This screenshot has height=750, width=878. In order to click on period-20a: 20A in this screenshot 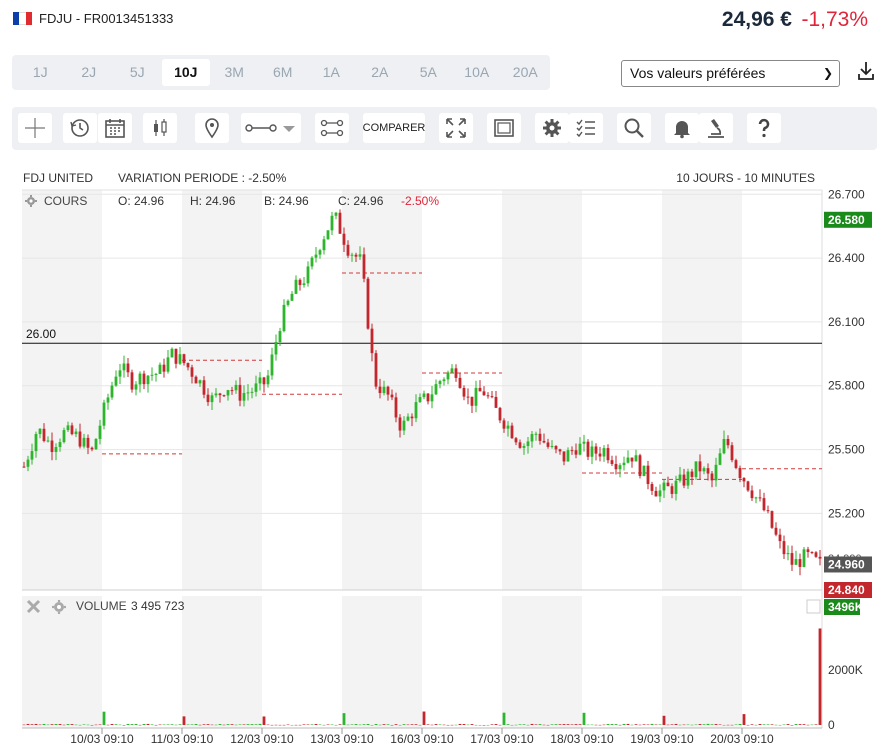, I will do `click(525, 72)`.